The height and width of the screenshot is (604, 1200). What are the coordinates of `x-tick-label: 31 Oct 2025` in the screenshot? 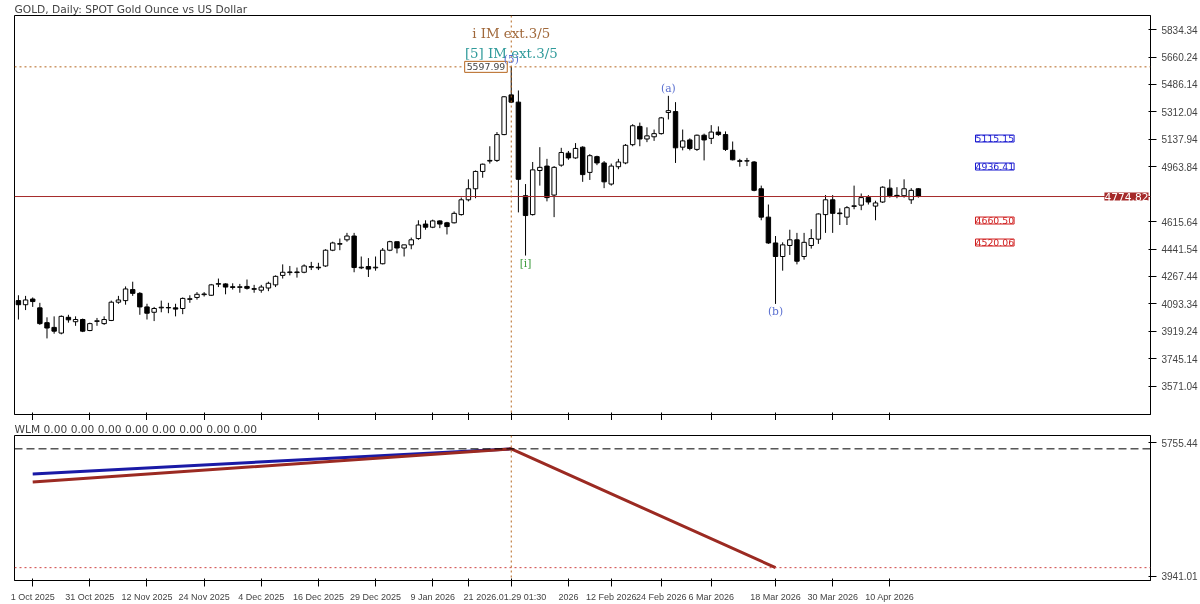 It's located at (90, 596).